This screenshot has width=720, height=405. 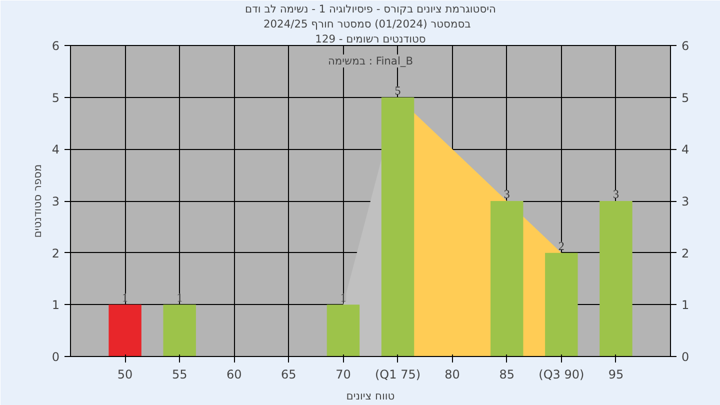 I want to click on y-tick-label: 4, so click(x=56, y=149).